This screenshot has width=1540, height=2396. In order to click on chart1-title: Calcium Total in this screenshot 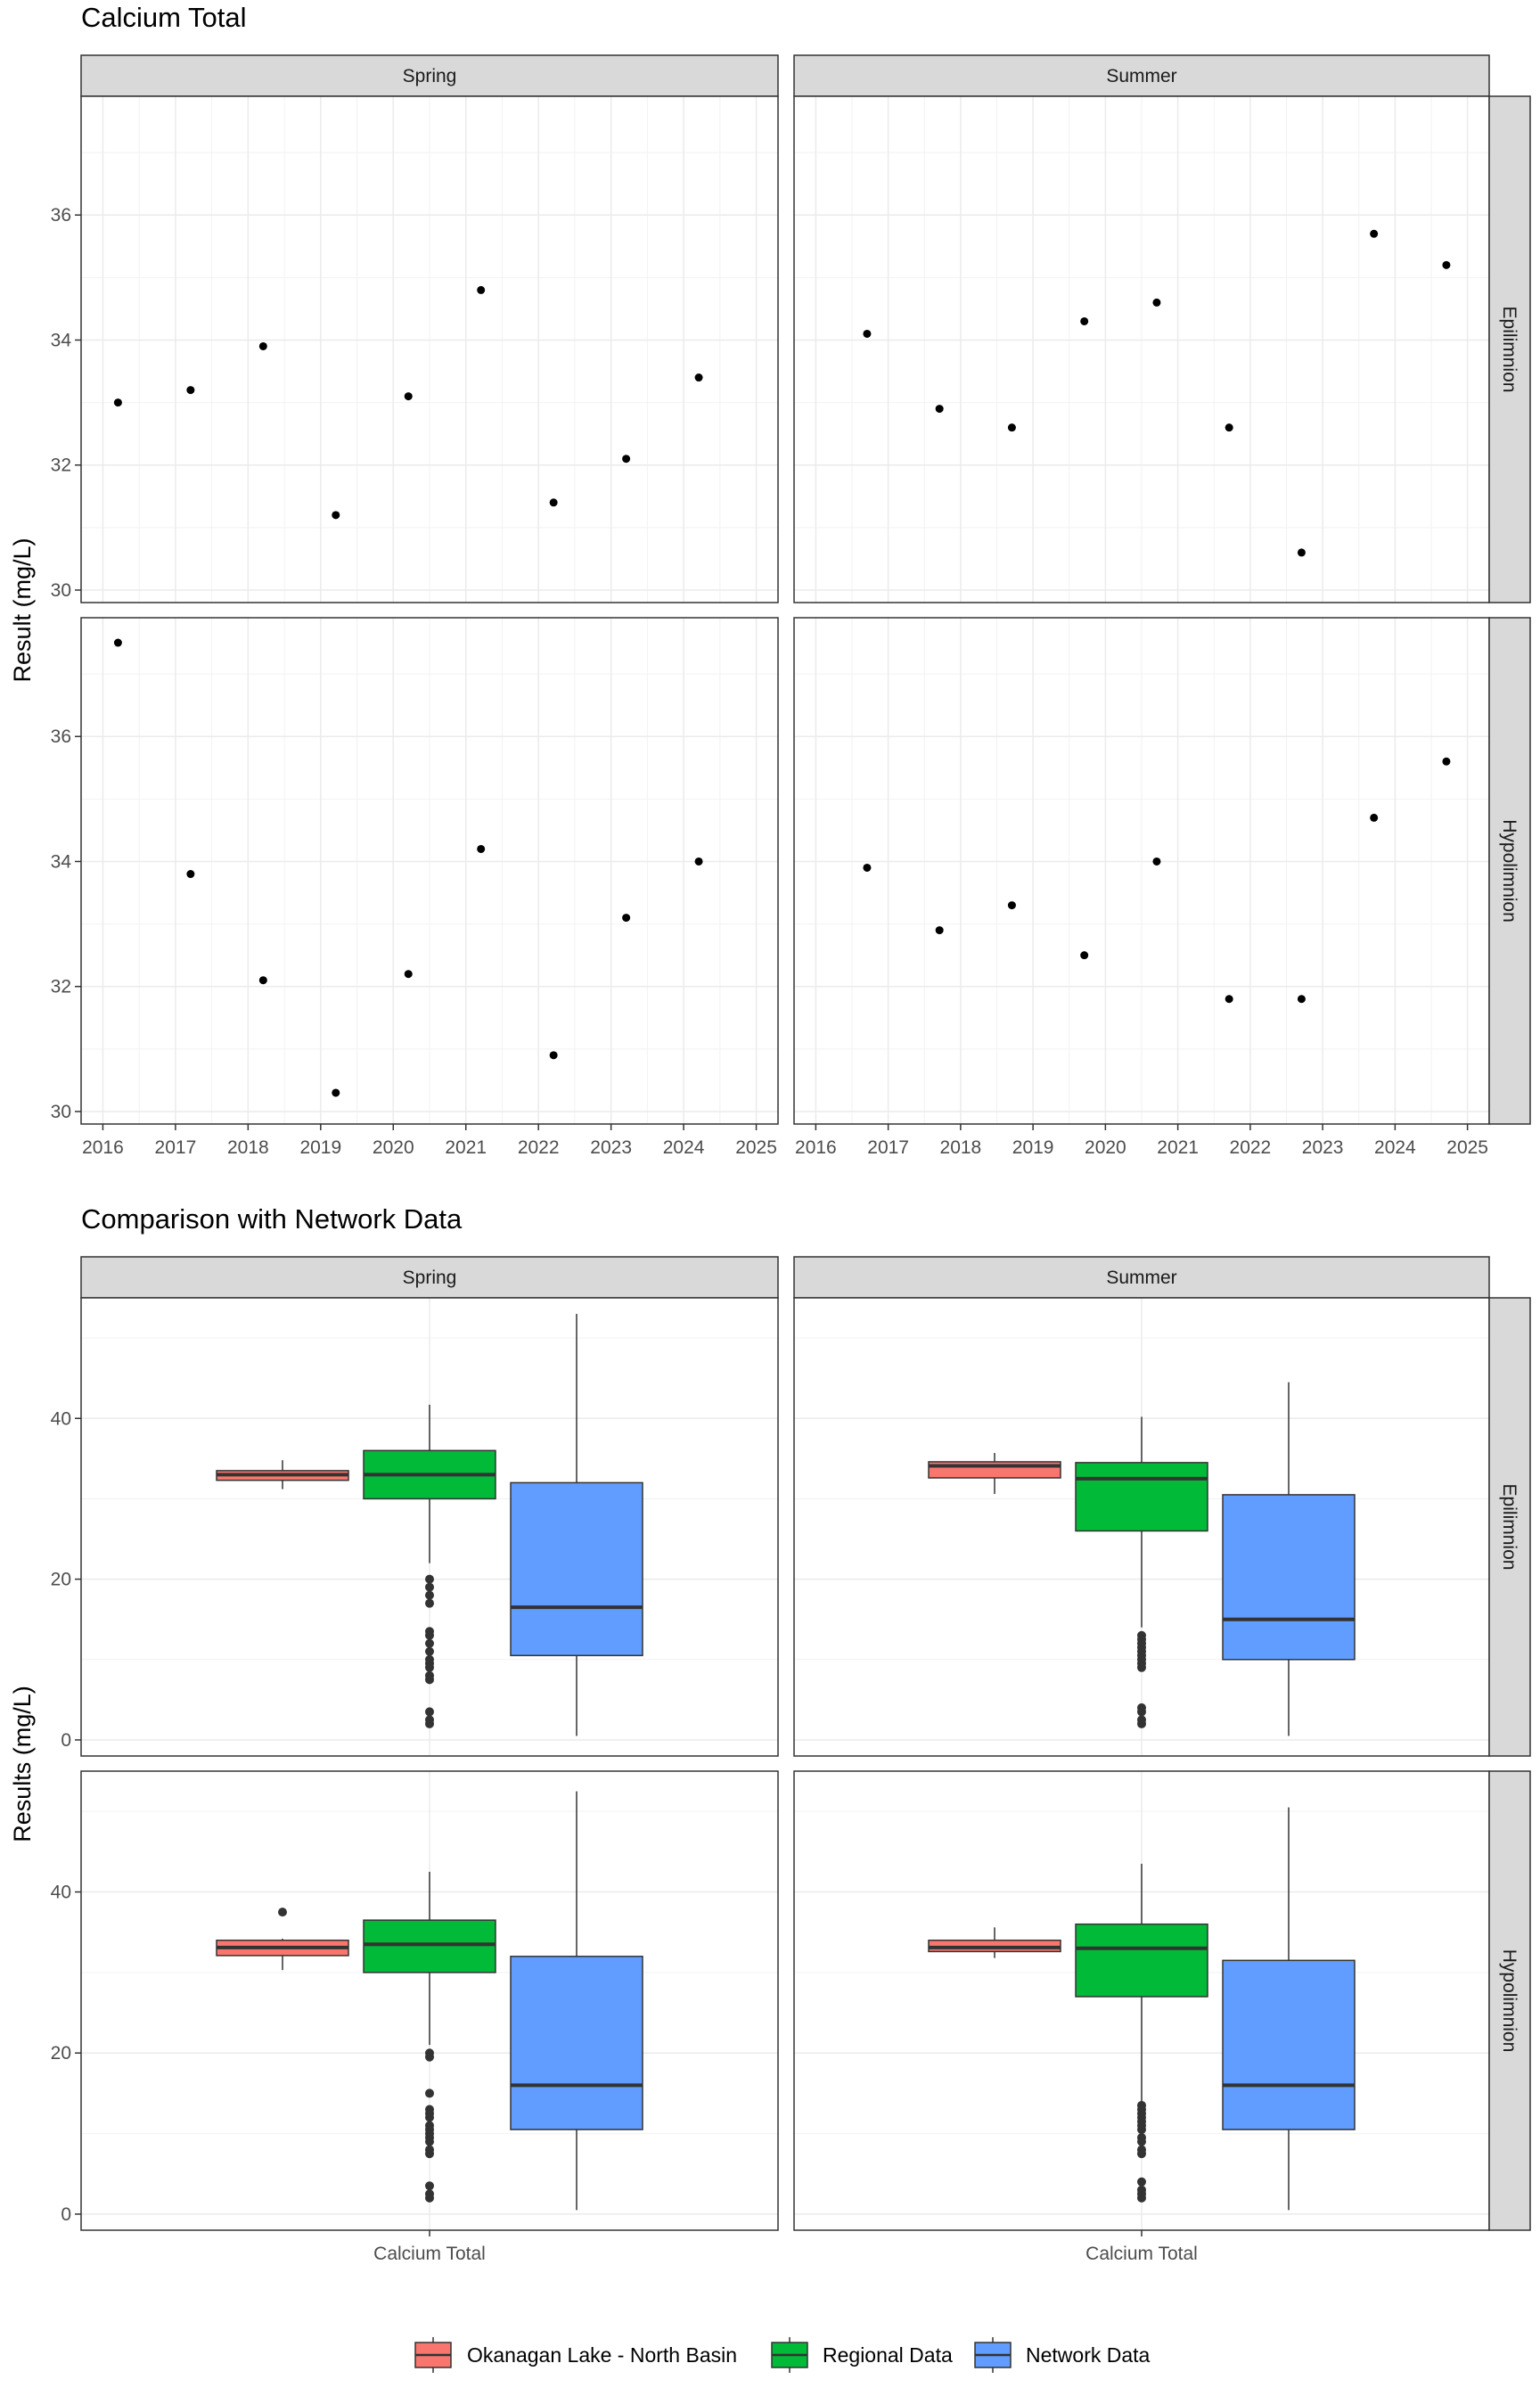, I will do `click(164, 17)`.